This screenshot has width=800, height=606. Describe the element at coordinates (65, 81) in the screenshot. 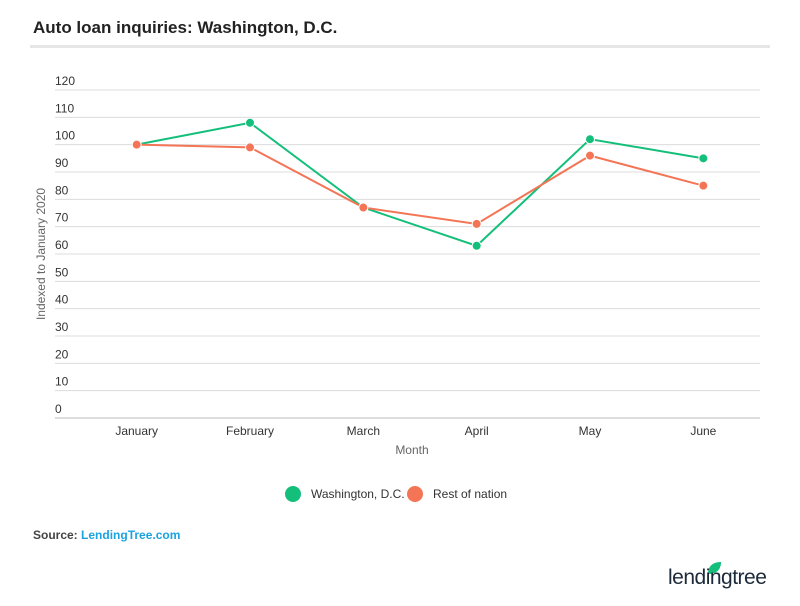

I see `y-tick-label: 120` at that location.